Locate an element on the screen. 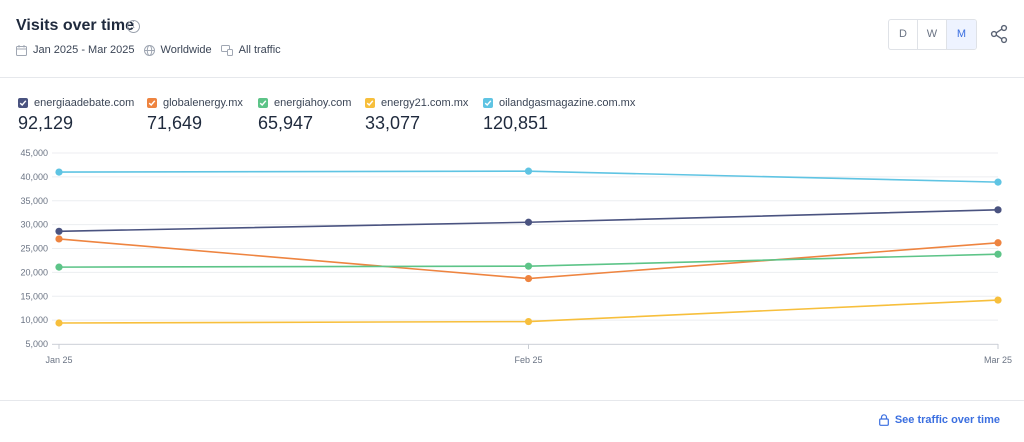 The width and height of the screenshot is (1024, 442). legend-item: energy21.com.mx 33,077 is located at coordinates (424, 114).